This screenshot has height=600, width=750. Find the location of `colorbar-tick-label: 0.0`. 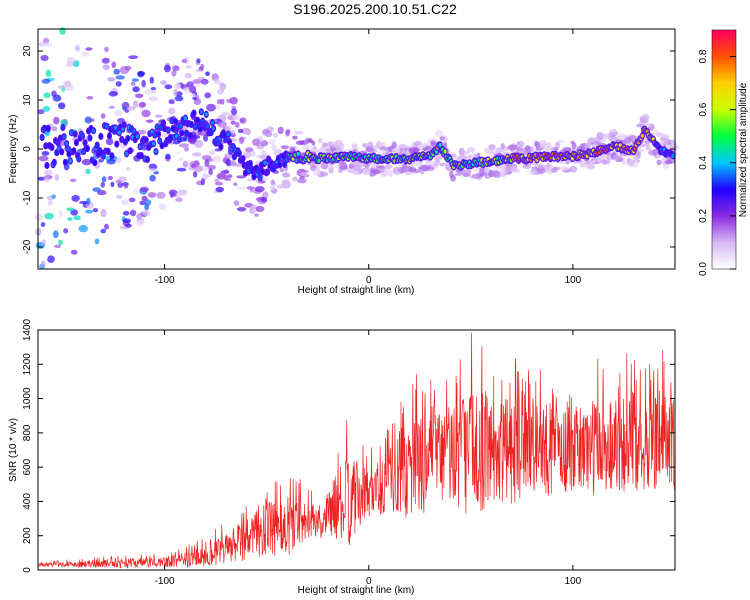

colorbar-tick-label: 0.0 is located at coordinates (703, 269).